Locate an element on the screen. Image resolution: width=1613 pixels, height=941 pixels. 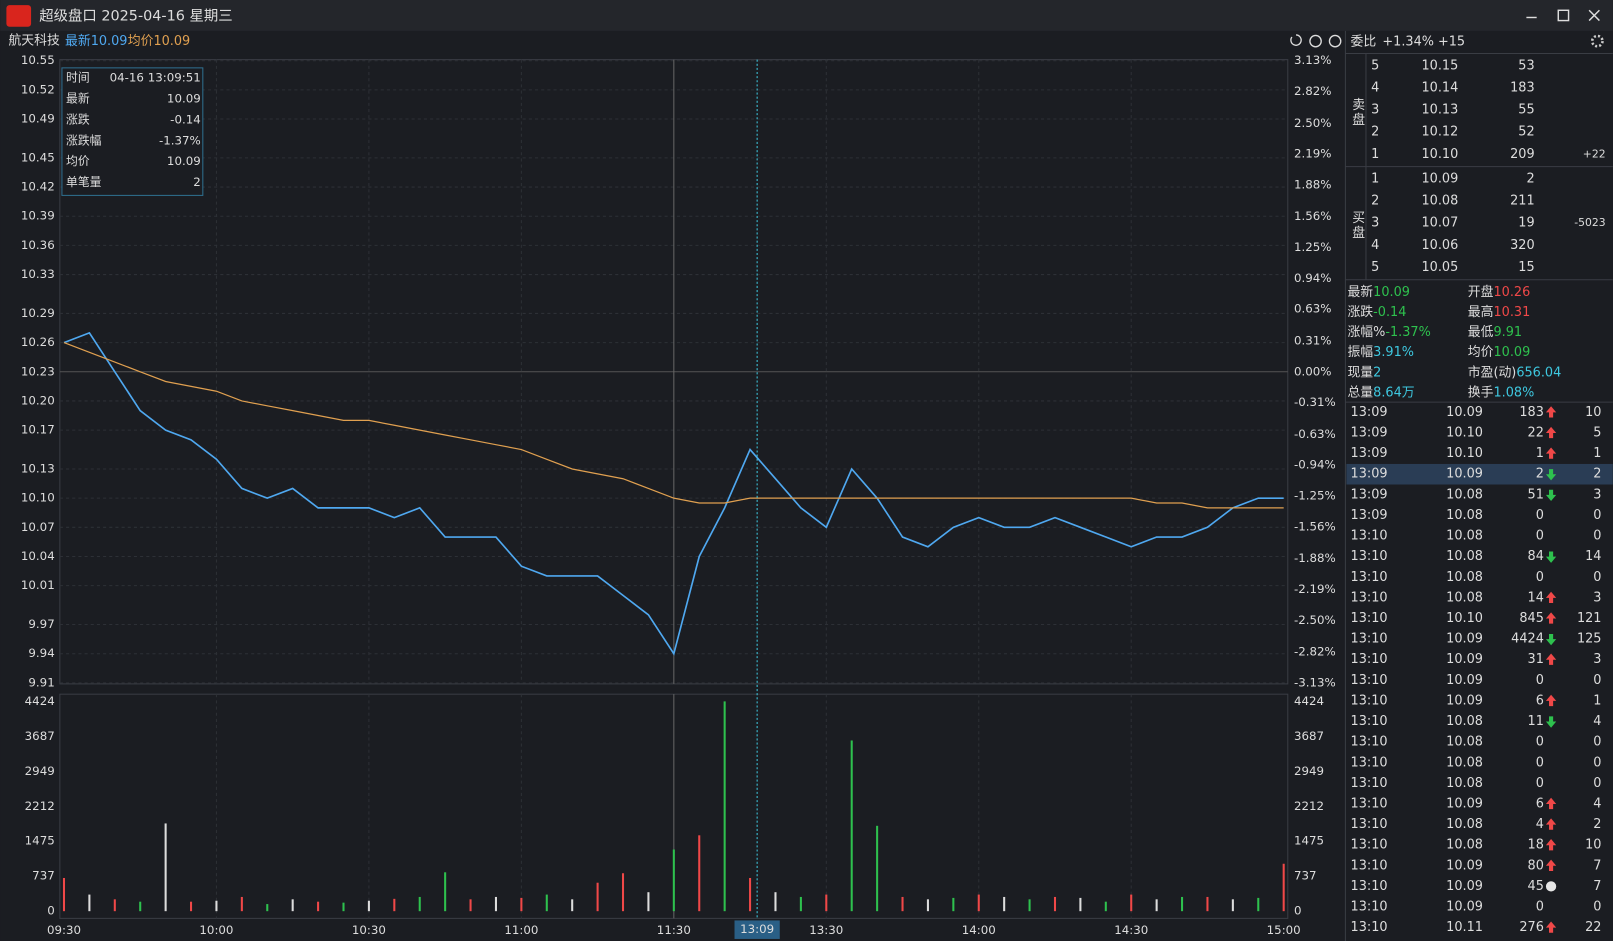
zoom-in-button is located at coordinates (1315, 41).